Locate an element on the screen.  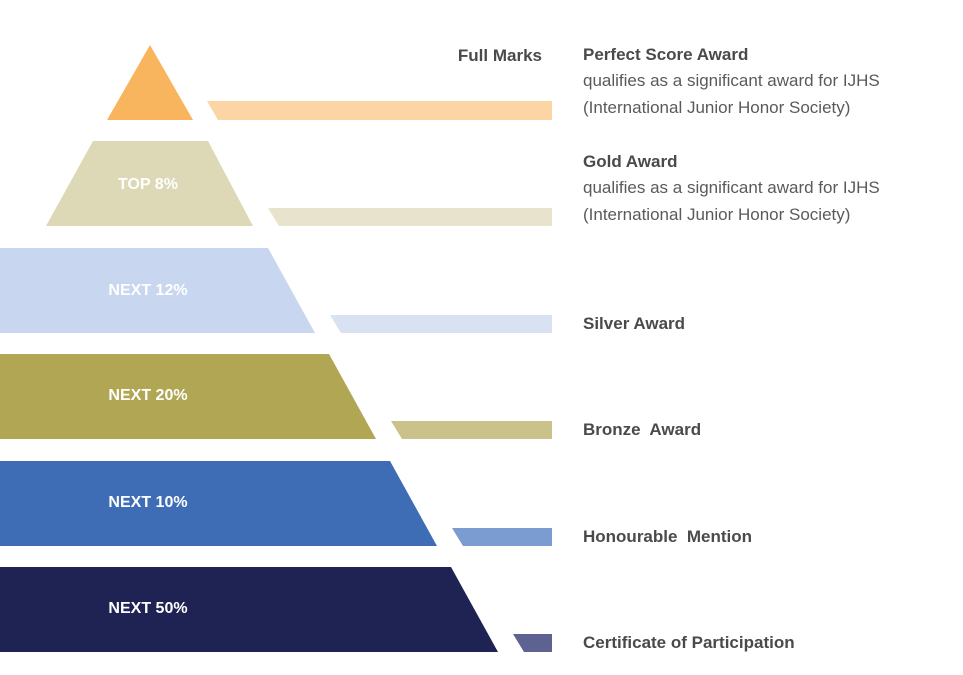
tier-next-12-shape is located at coordinates (157, 290).